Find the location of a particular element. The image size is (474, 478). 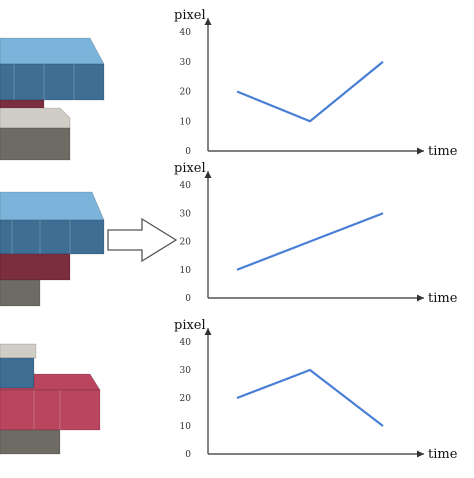

block-gray-top-face is located at coordinates (35, 118).